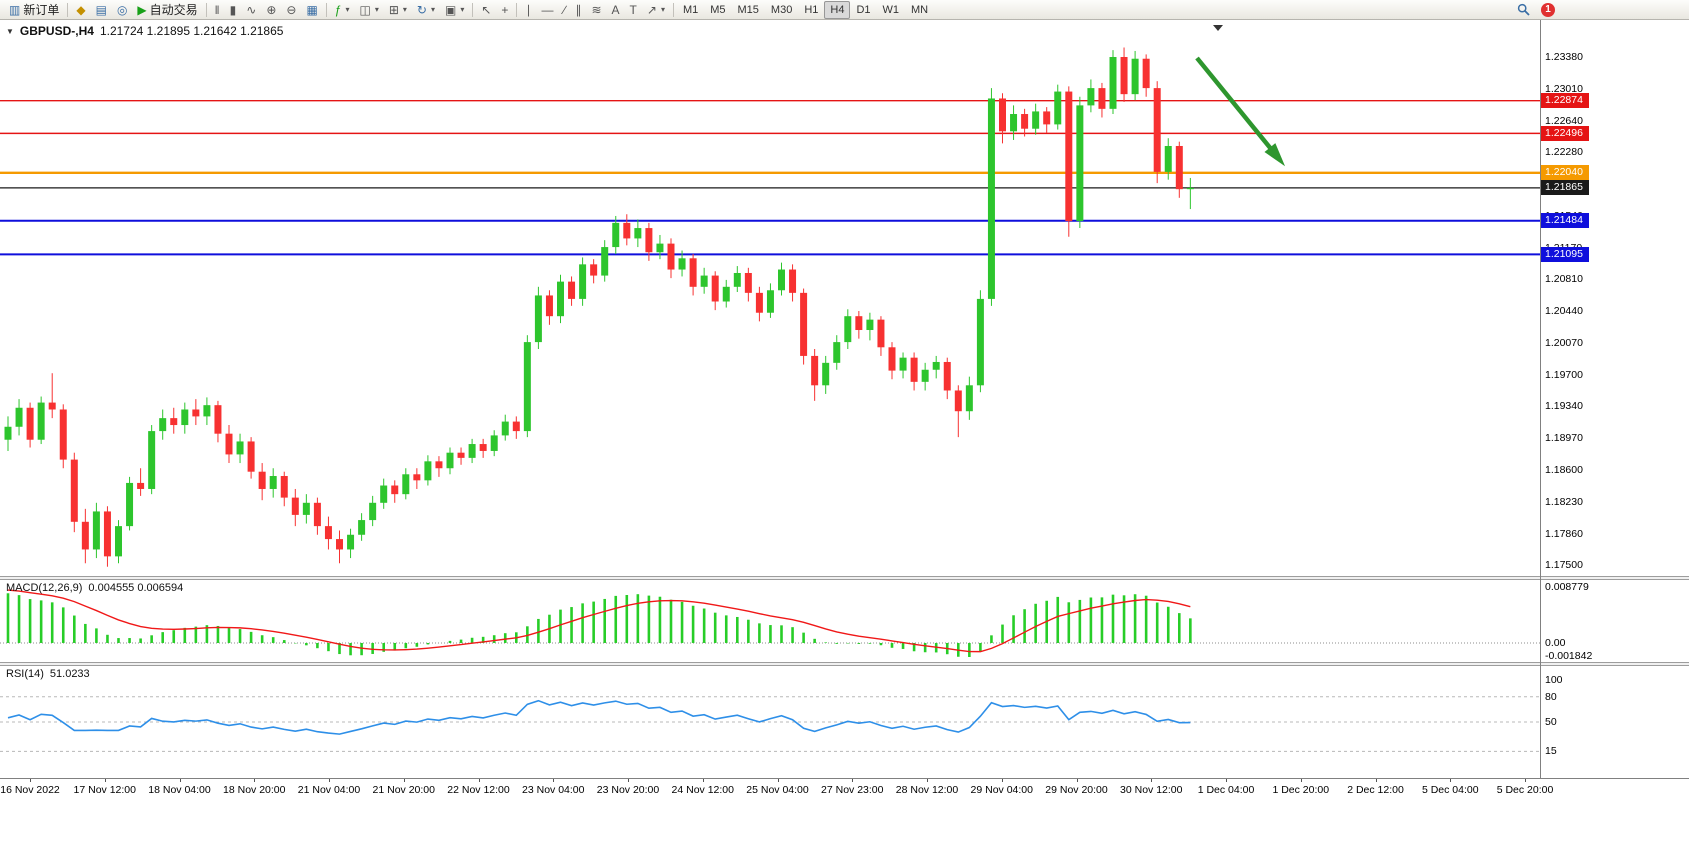 The width and height of the screenshot is (1689, 858). What do you see at coordinates (368, 10) in the screenshot?
I see `objects-button: ◫ ▾` at bounding box center [368, 10].